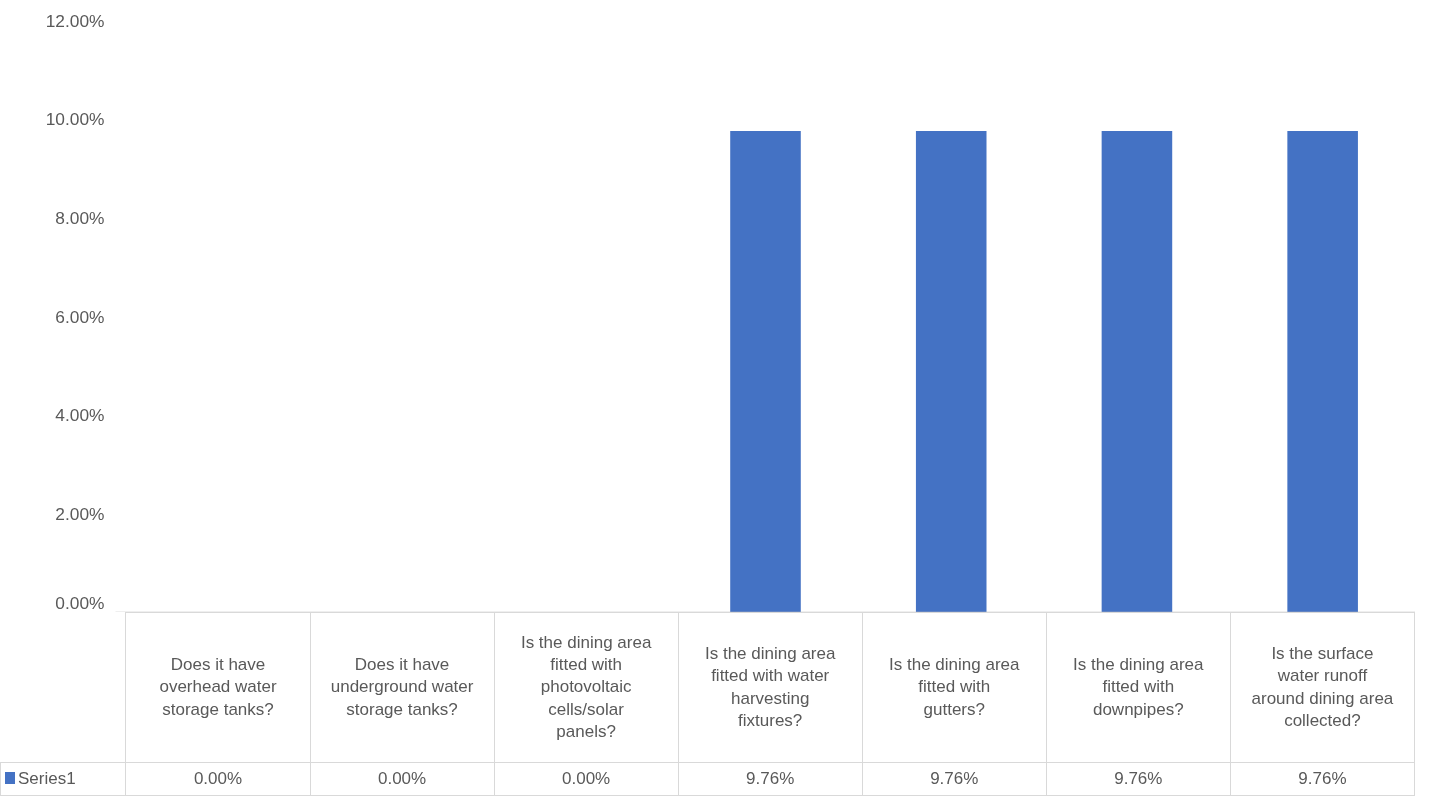 The width and height of the screenshot is (1443, 797). What do you see at coordinates (75, 119) in the screenshot?
I see `y-tick-label: 10.00%` at bounding box center [75, 119].